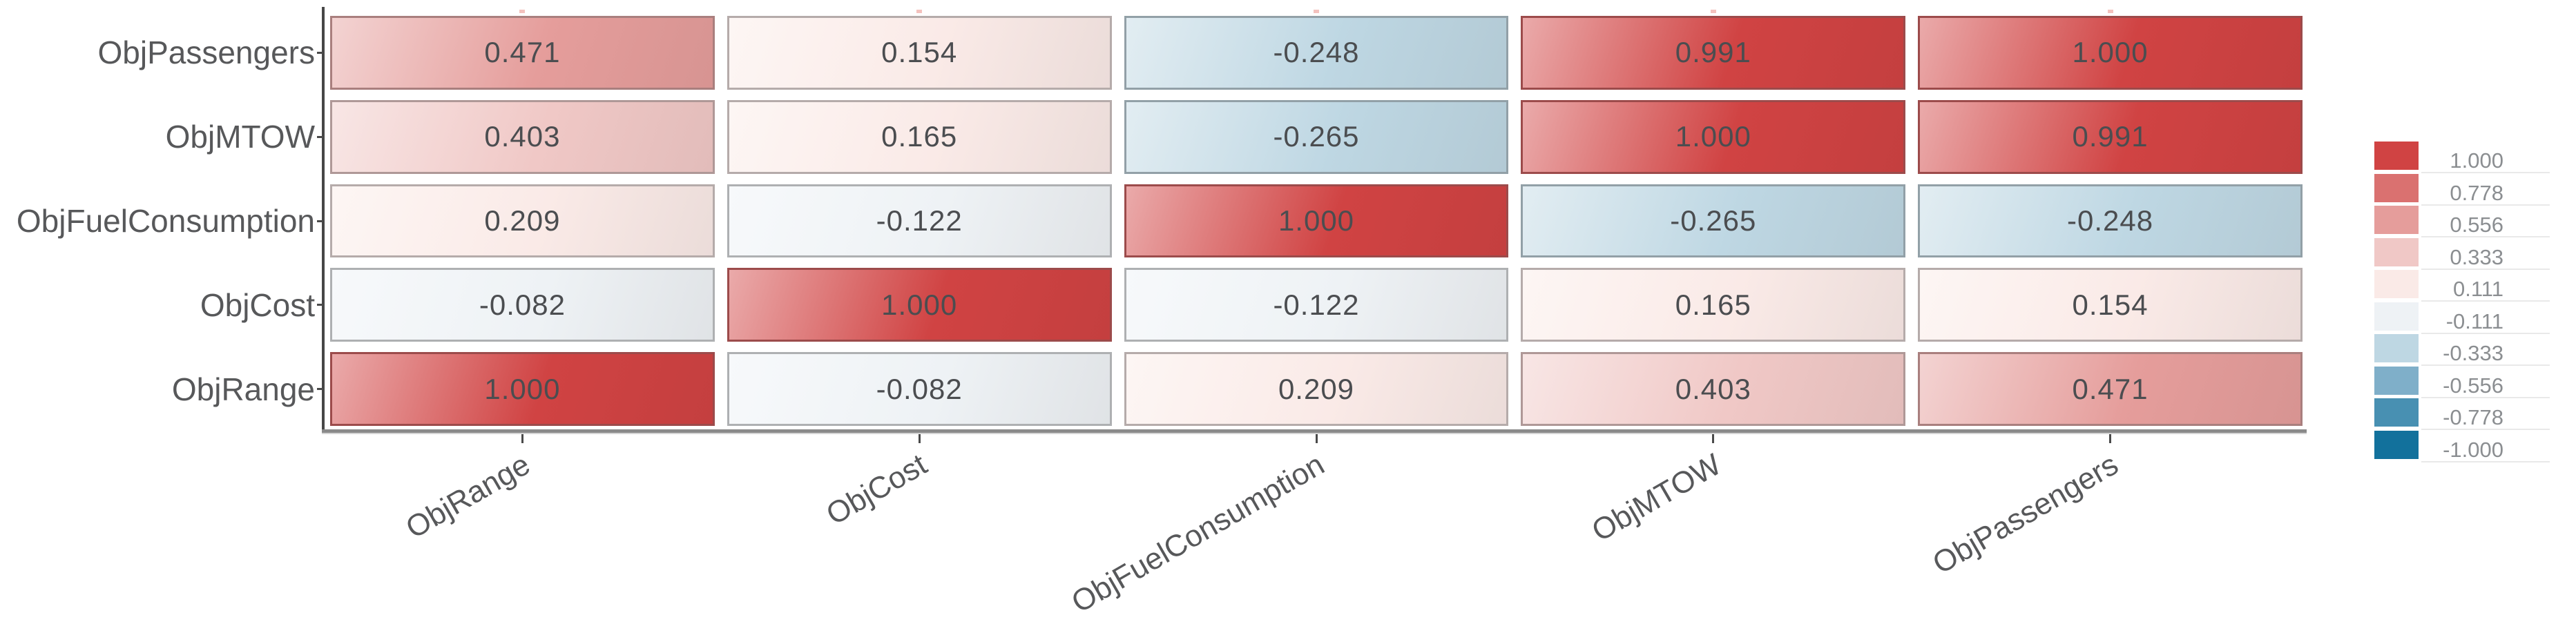 This screenshot has height=624, width=2576. What do you see at coordinates (2474, 321) in the screenshot?
I see `legend-tick-label: -0.111` at bounding box center [2474, 321].